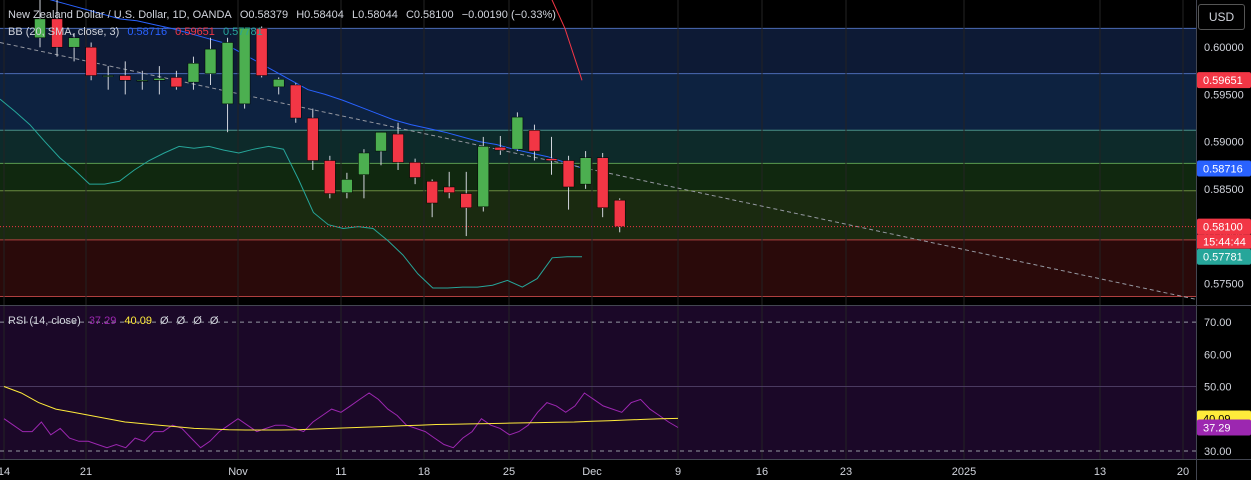 The image size is (1251, 480). I want to click on rsi-tick-label: 30.00, so click(1218, 452).